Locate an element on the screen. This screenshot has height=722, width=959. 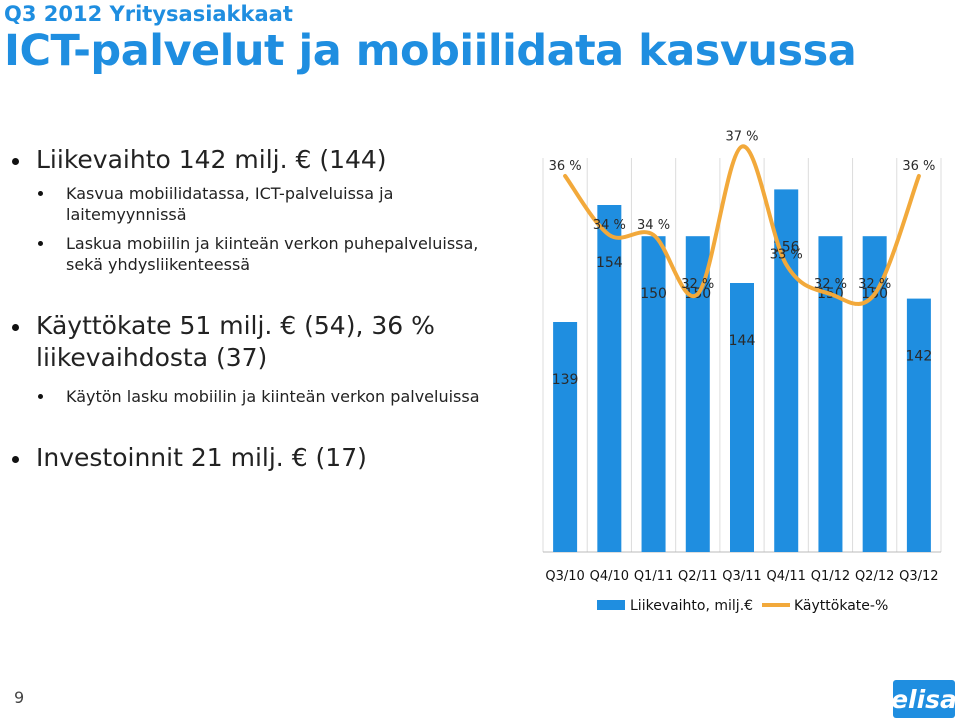
category-label: Q2/12 is located at coordinates (874, 576).